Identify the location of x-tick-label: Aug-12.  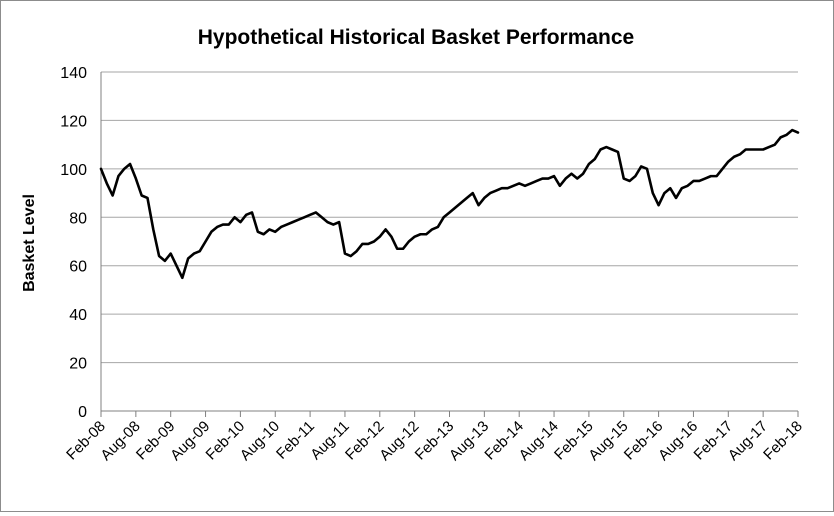
(399, 441).